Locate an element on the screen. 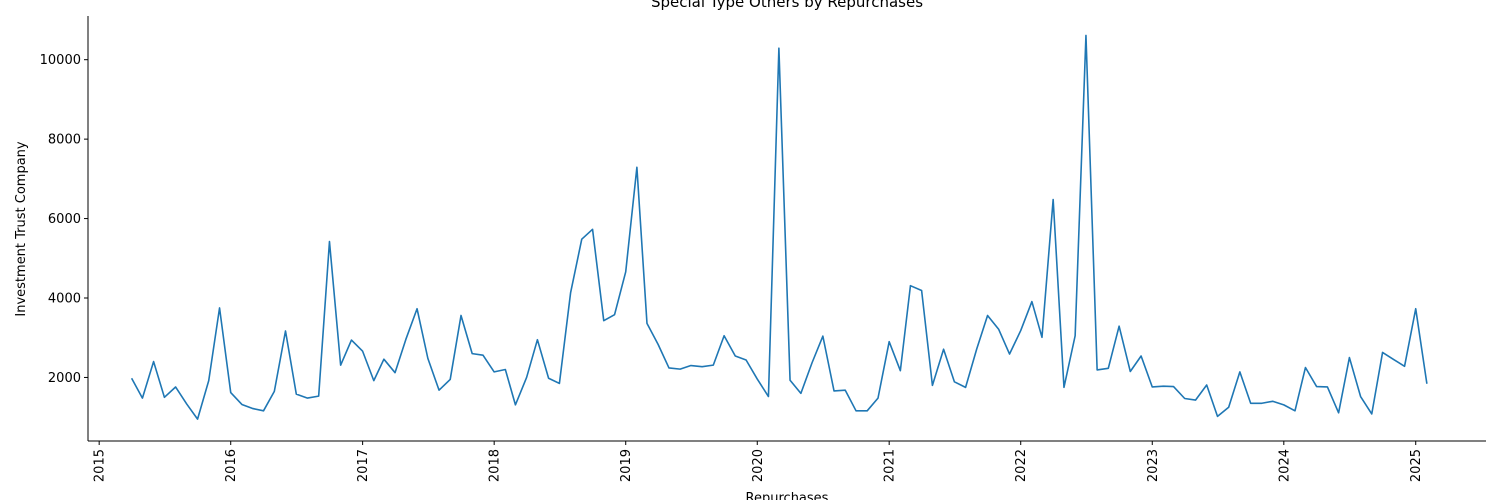 This screenshot has height=500, width=1500. x-tick-label: 2025 is located at coordinates (1416, 465).